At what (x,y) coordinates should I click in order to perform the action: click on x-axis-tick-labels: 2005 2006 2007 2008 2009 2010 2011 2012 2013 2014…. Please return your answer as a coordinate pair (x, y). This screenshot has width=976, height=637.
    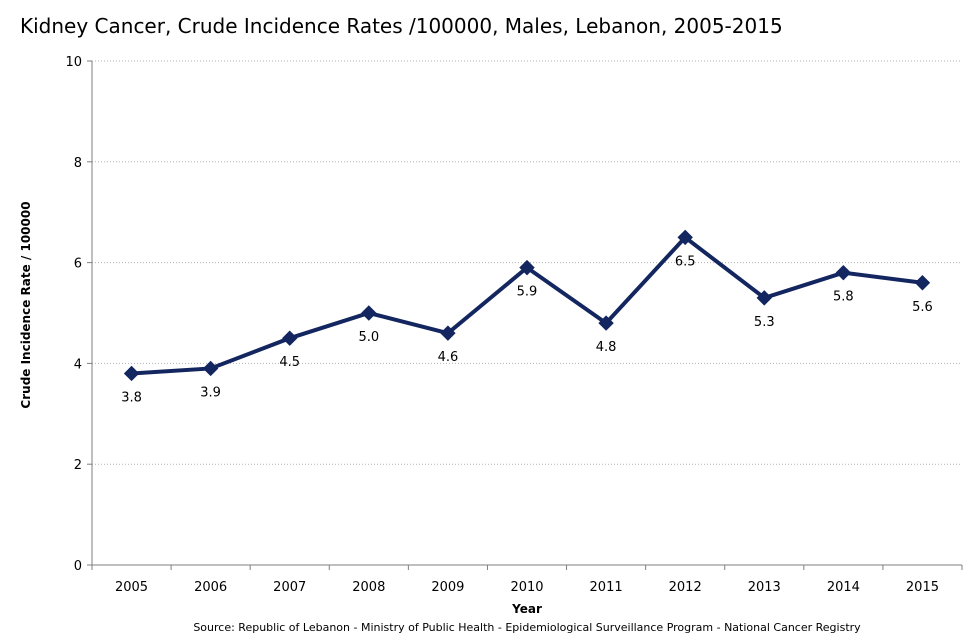
    Looking at the image, I should click on (527, 587).